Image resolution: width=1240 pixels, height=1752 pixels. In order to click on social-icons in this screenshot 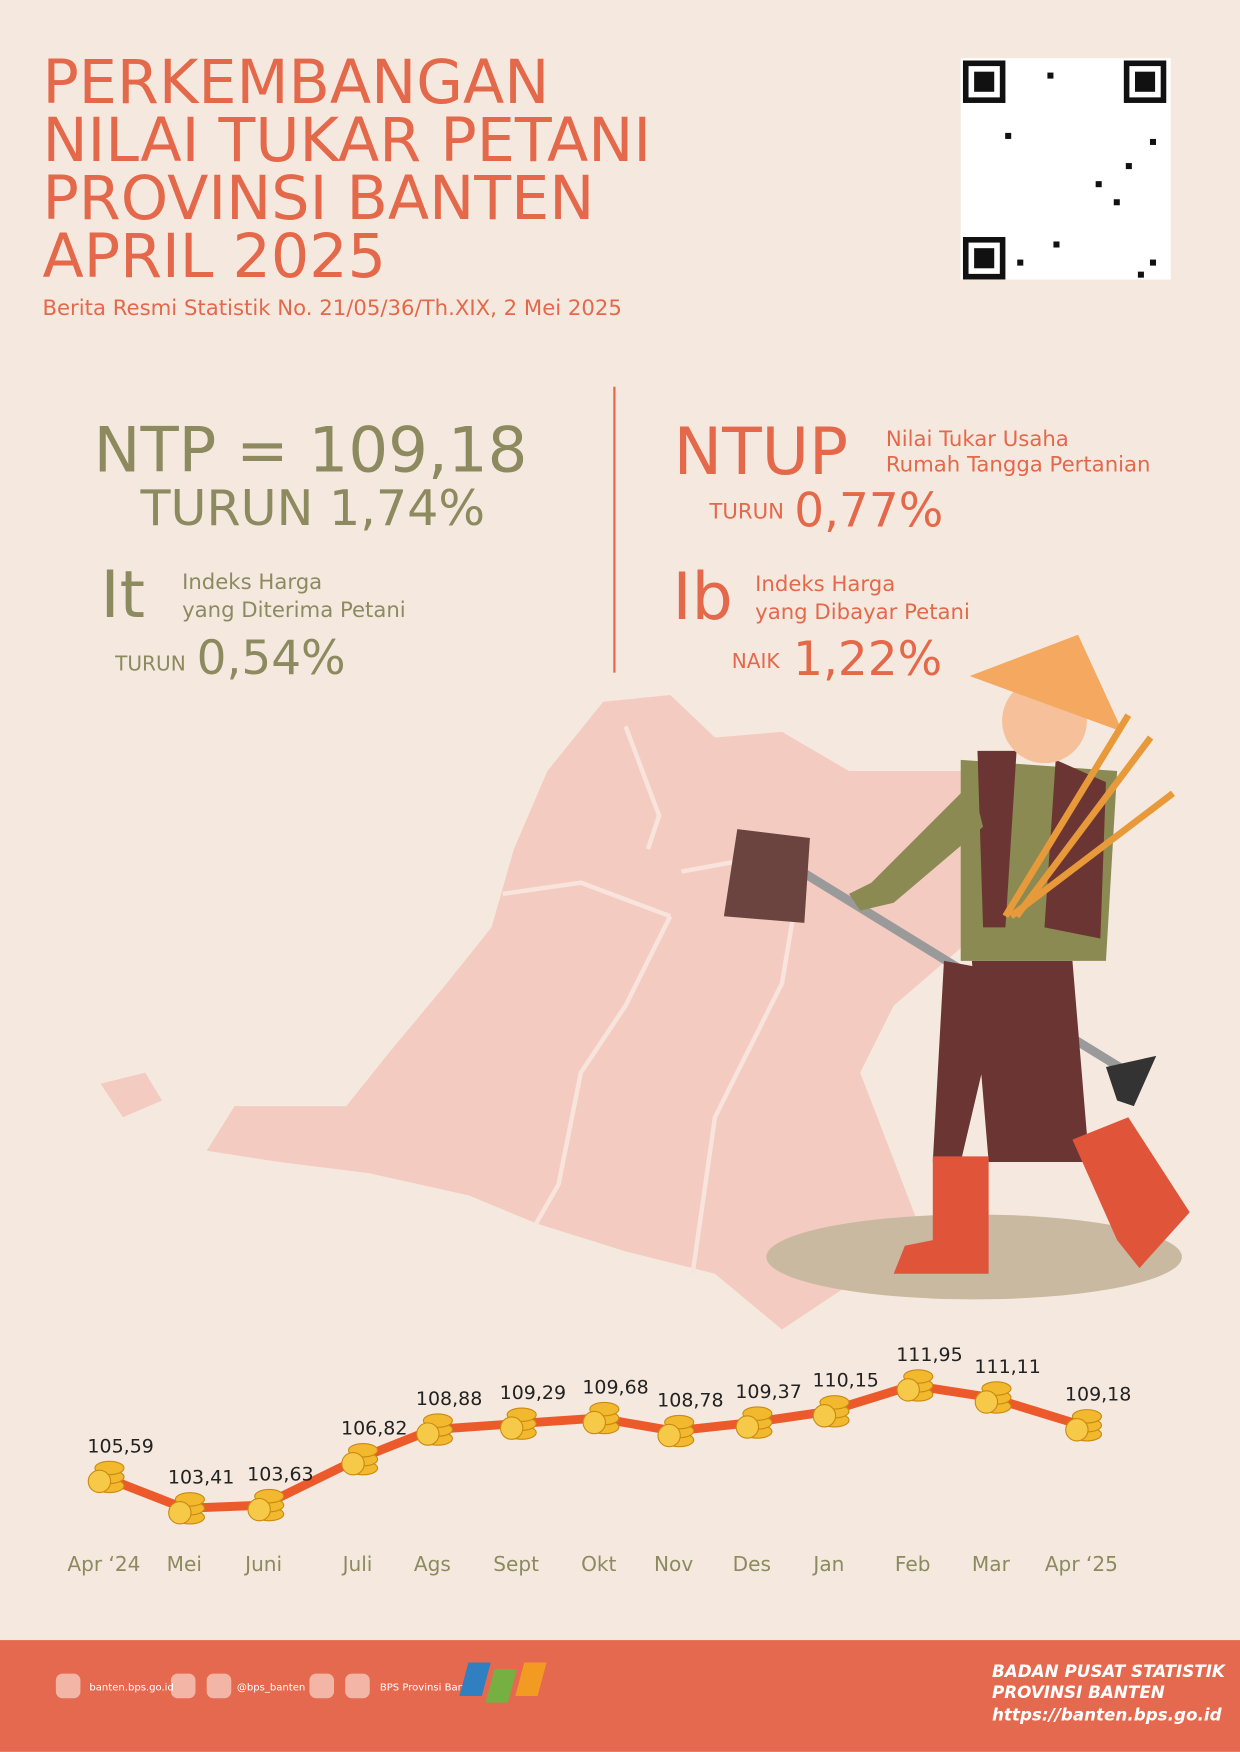, I will do `click(212, 1686)`.